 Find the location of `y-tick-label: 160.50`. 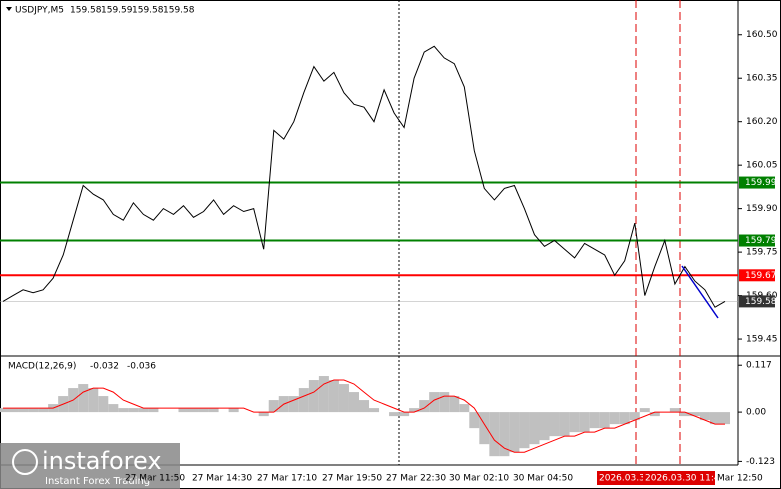

y-tick-label: 160.50 is located at coordinates (762, 35).